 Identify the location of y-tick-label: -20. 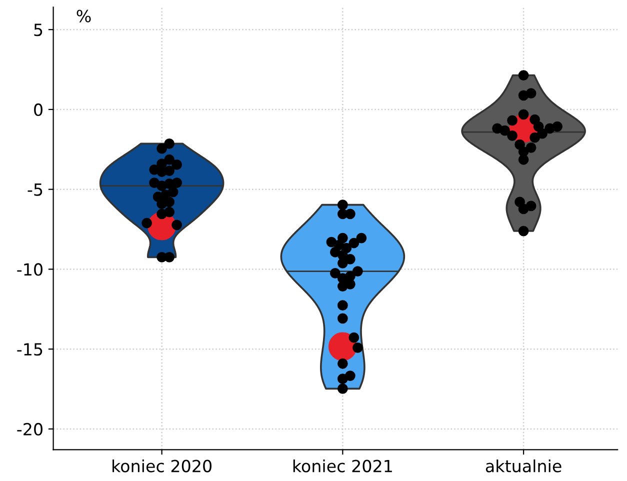
(29, 429).